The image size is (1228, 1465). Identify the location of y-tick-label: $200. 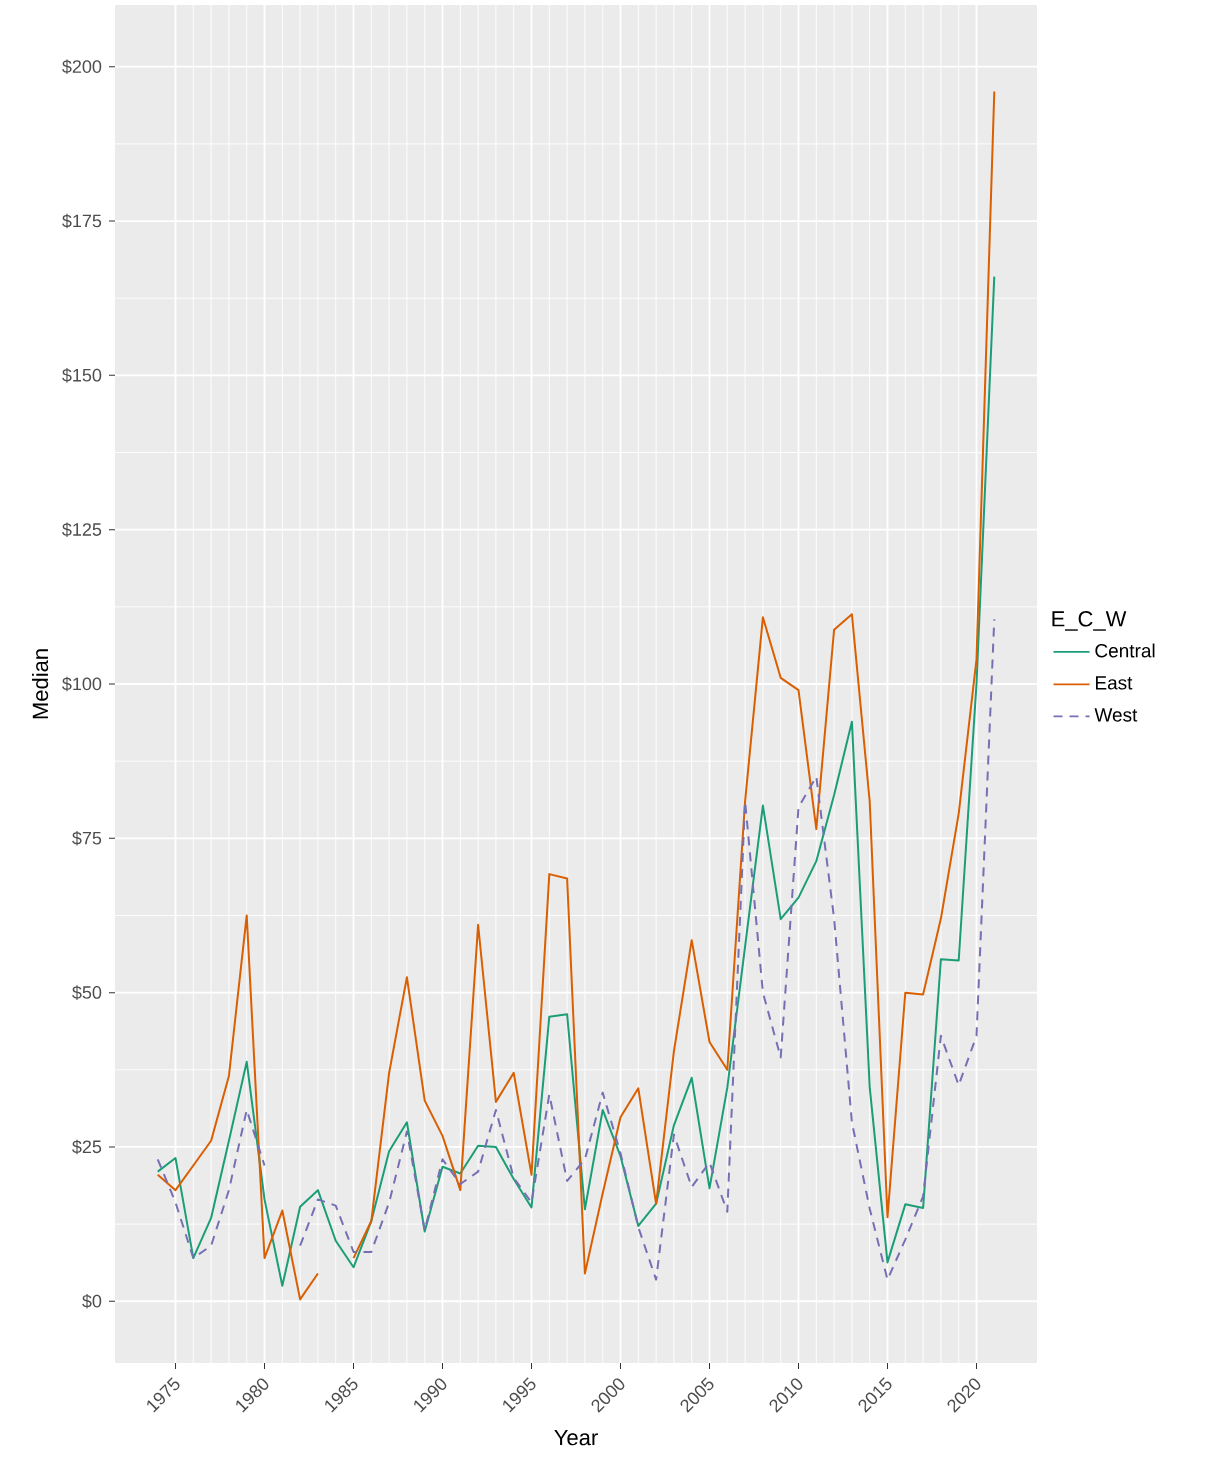
(82, 67).